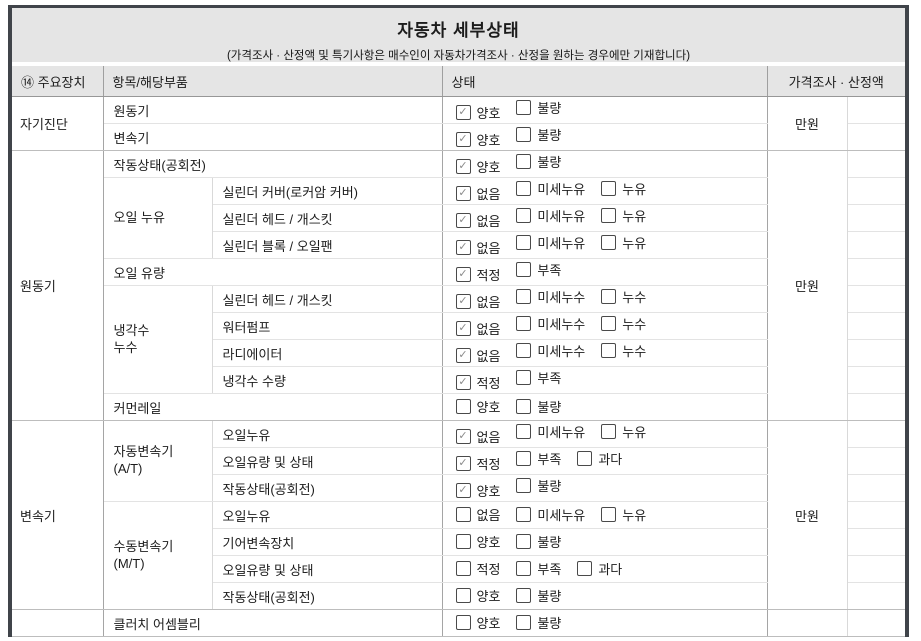  What do you see at coordinates (605, 461) in the screenshot?
I see `state-cell: ✓ 적정 부족 과다` at bounding box center [605, 461].